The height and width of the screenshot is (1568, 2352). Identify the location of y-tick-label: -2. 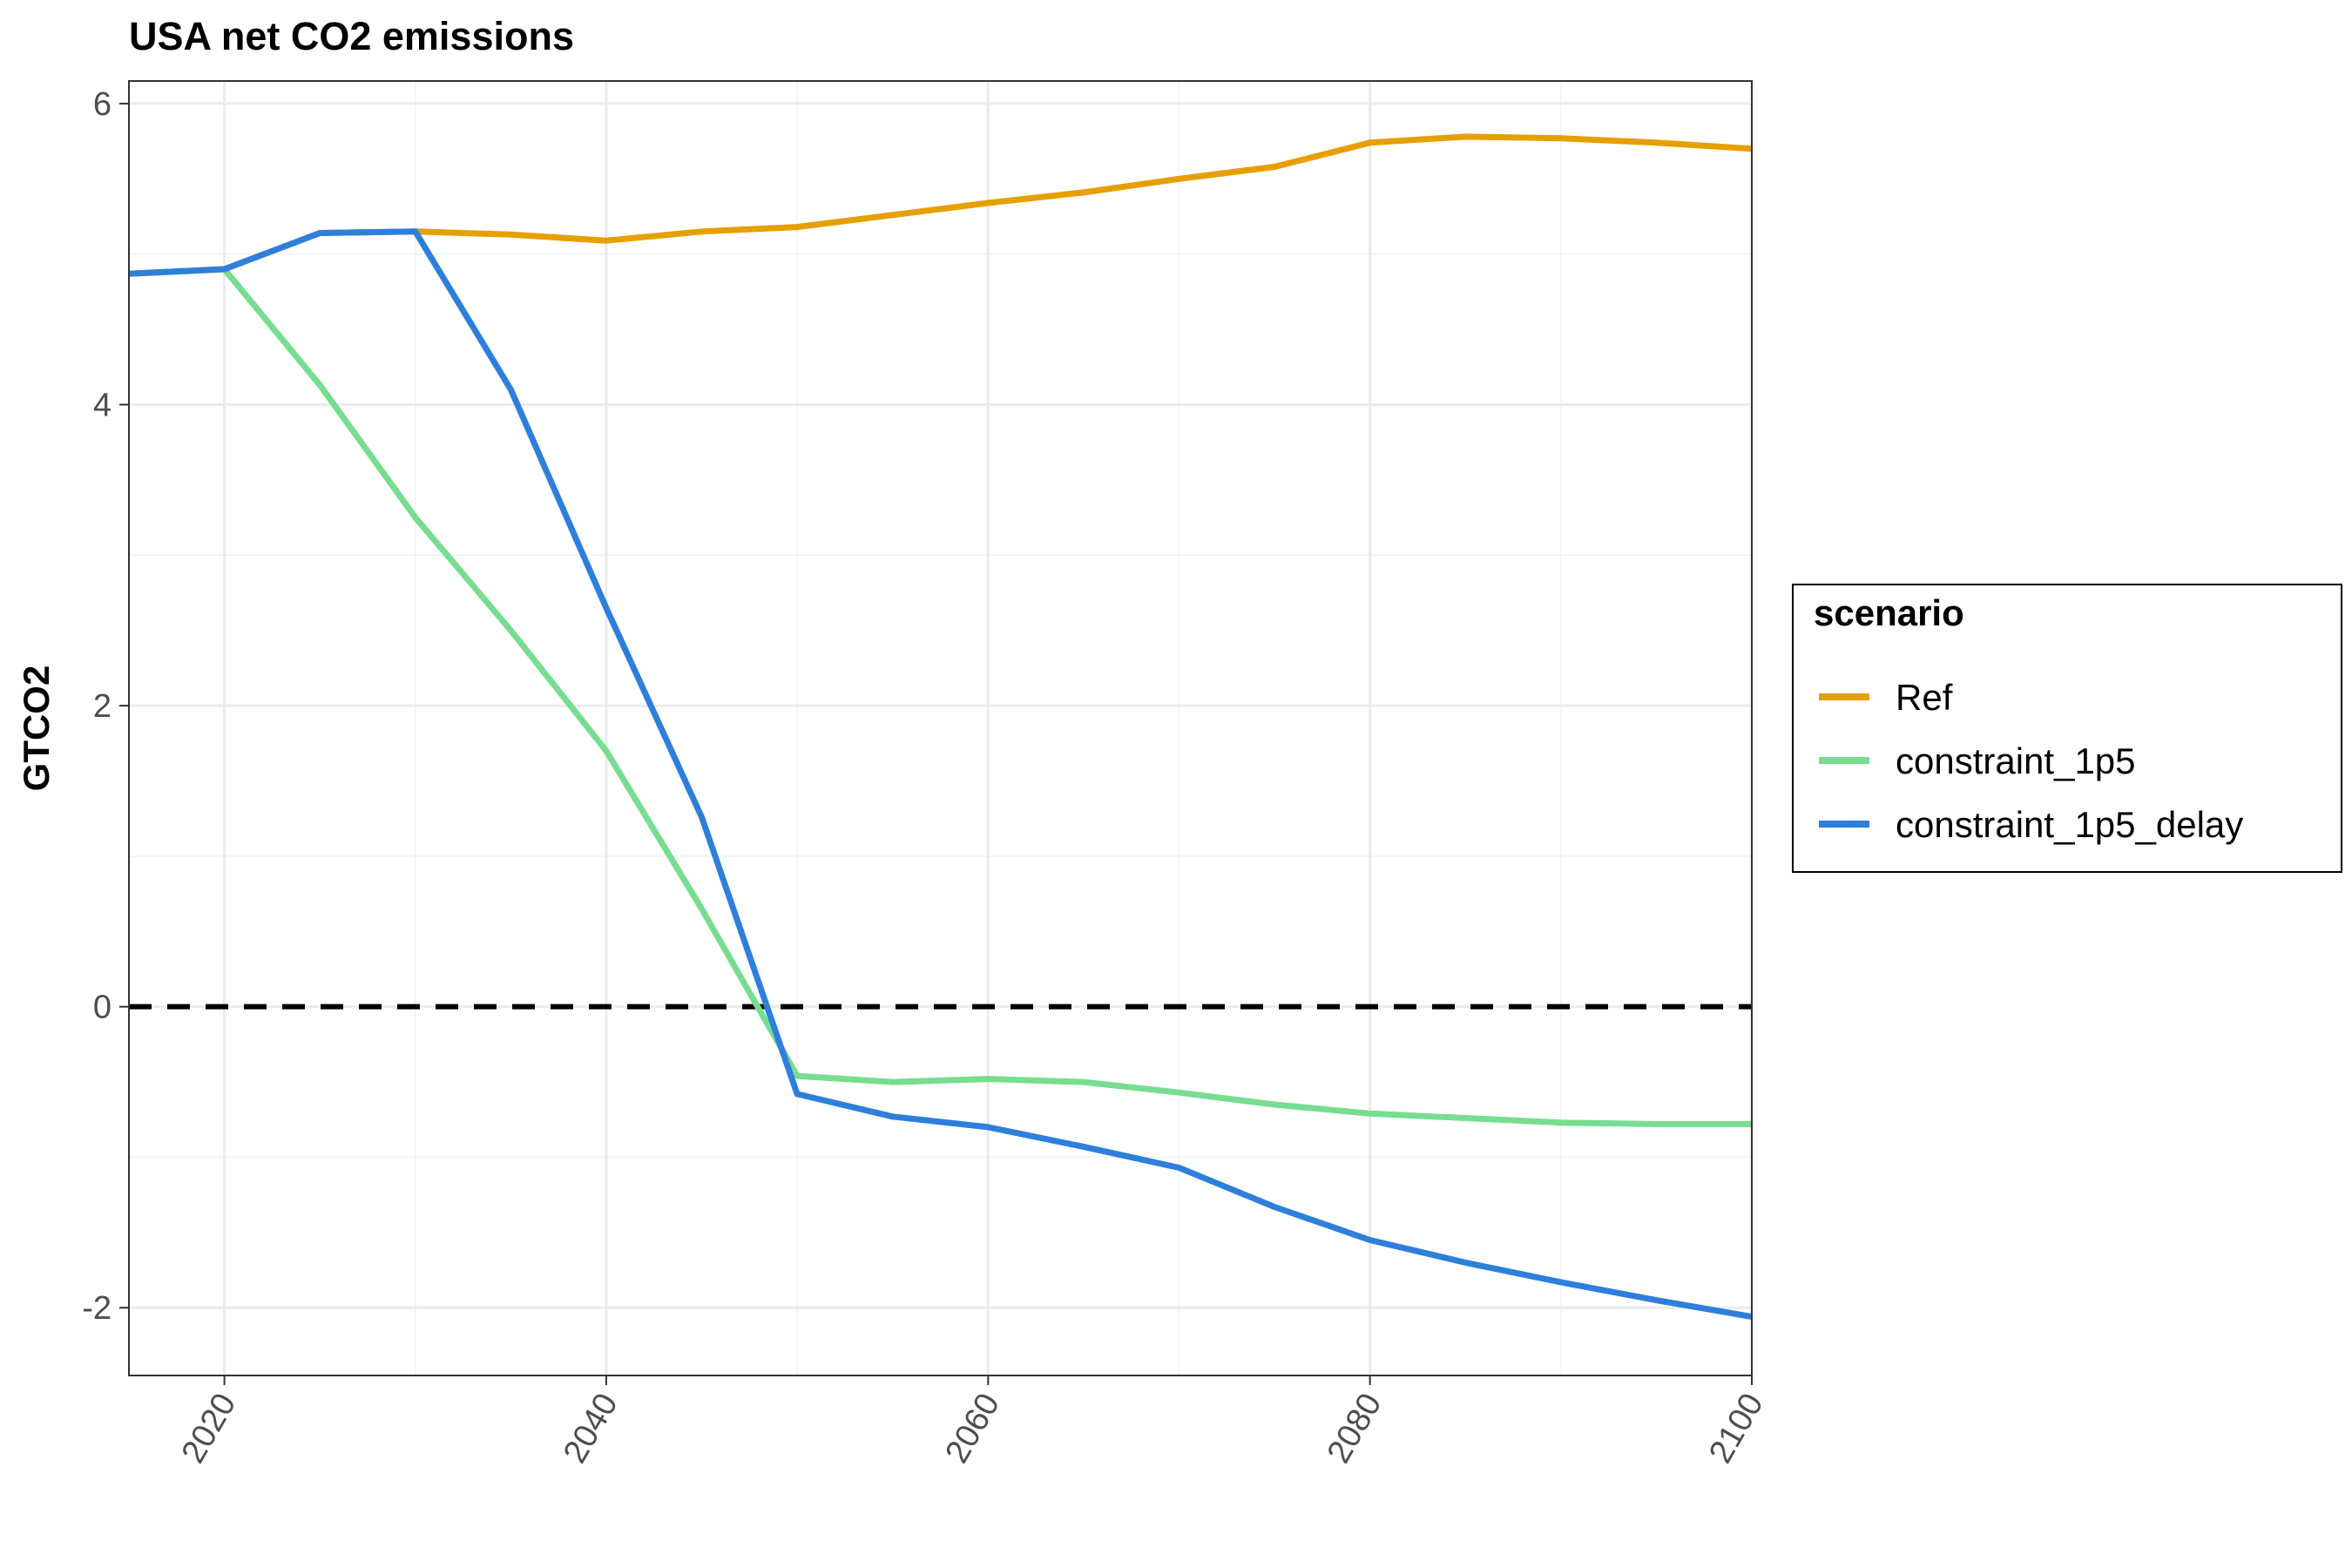
(97, 1309).